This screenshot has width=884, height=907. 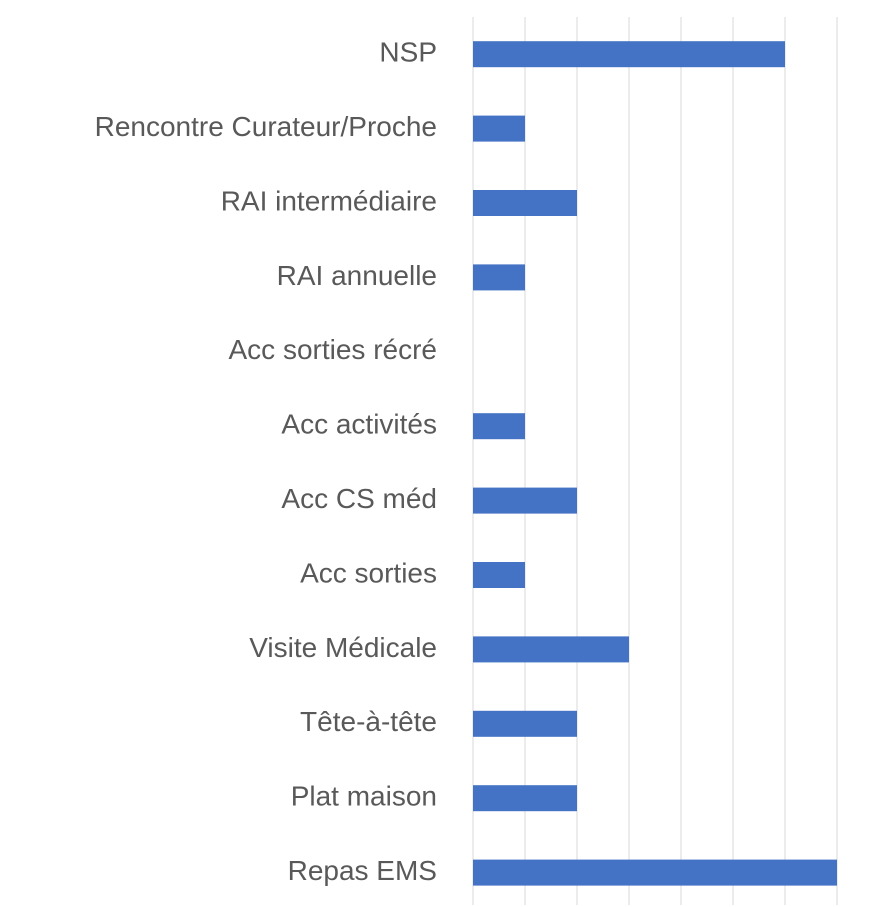 I want to click on y-tick-label: Tête-à-tête, so click(x=368, y=721).